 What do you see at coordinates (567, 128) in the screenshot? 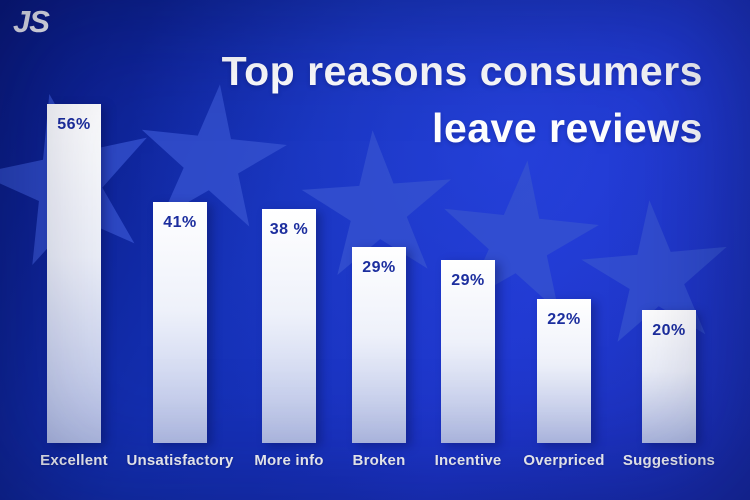
I see `chart-title-line2: leave reviews` at bounding box center [567, 128].